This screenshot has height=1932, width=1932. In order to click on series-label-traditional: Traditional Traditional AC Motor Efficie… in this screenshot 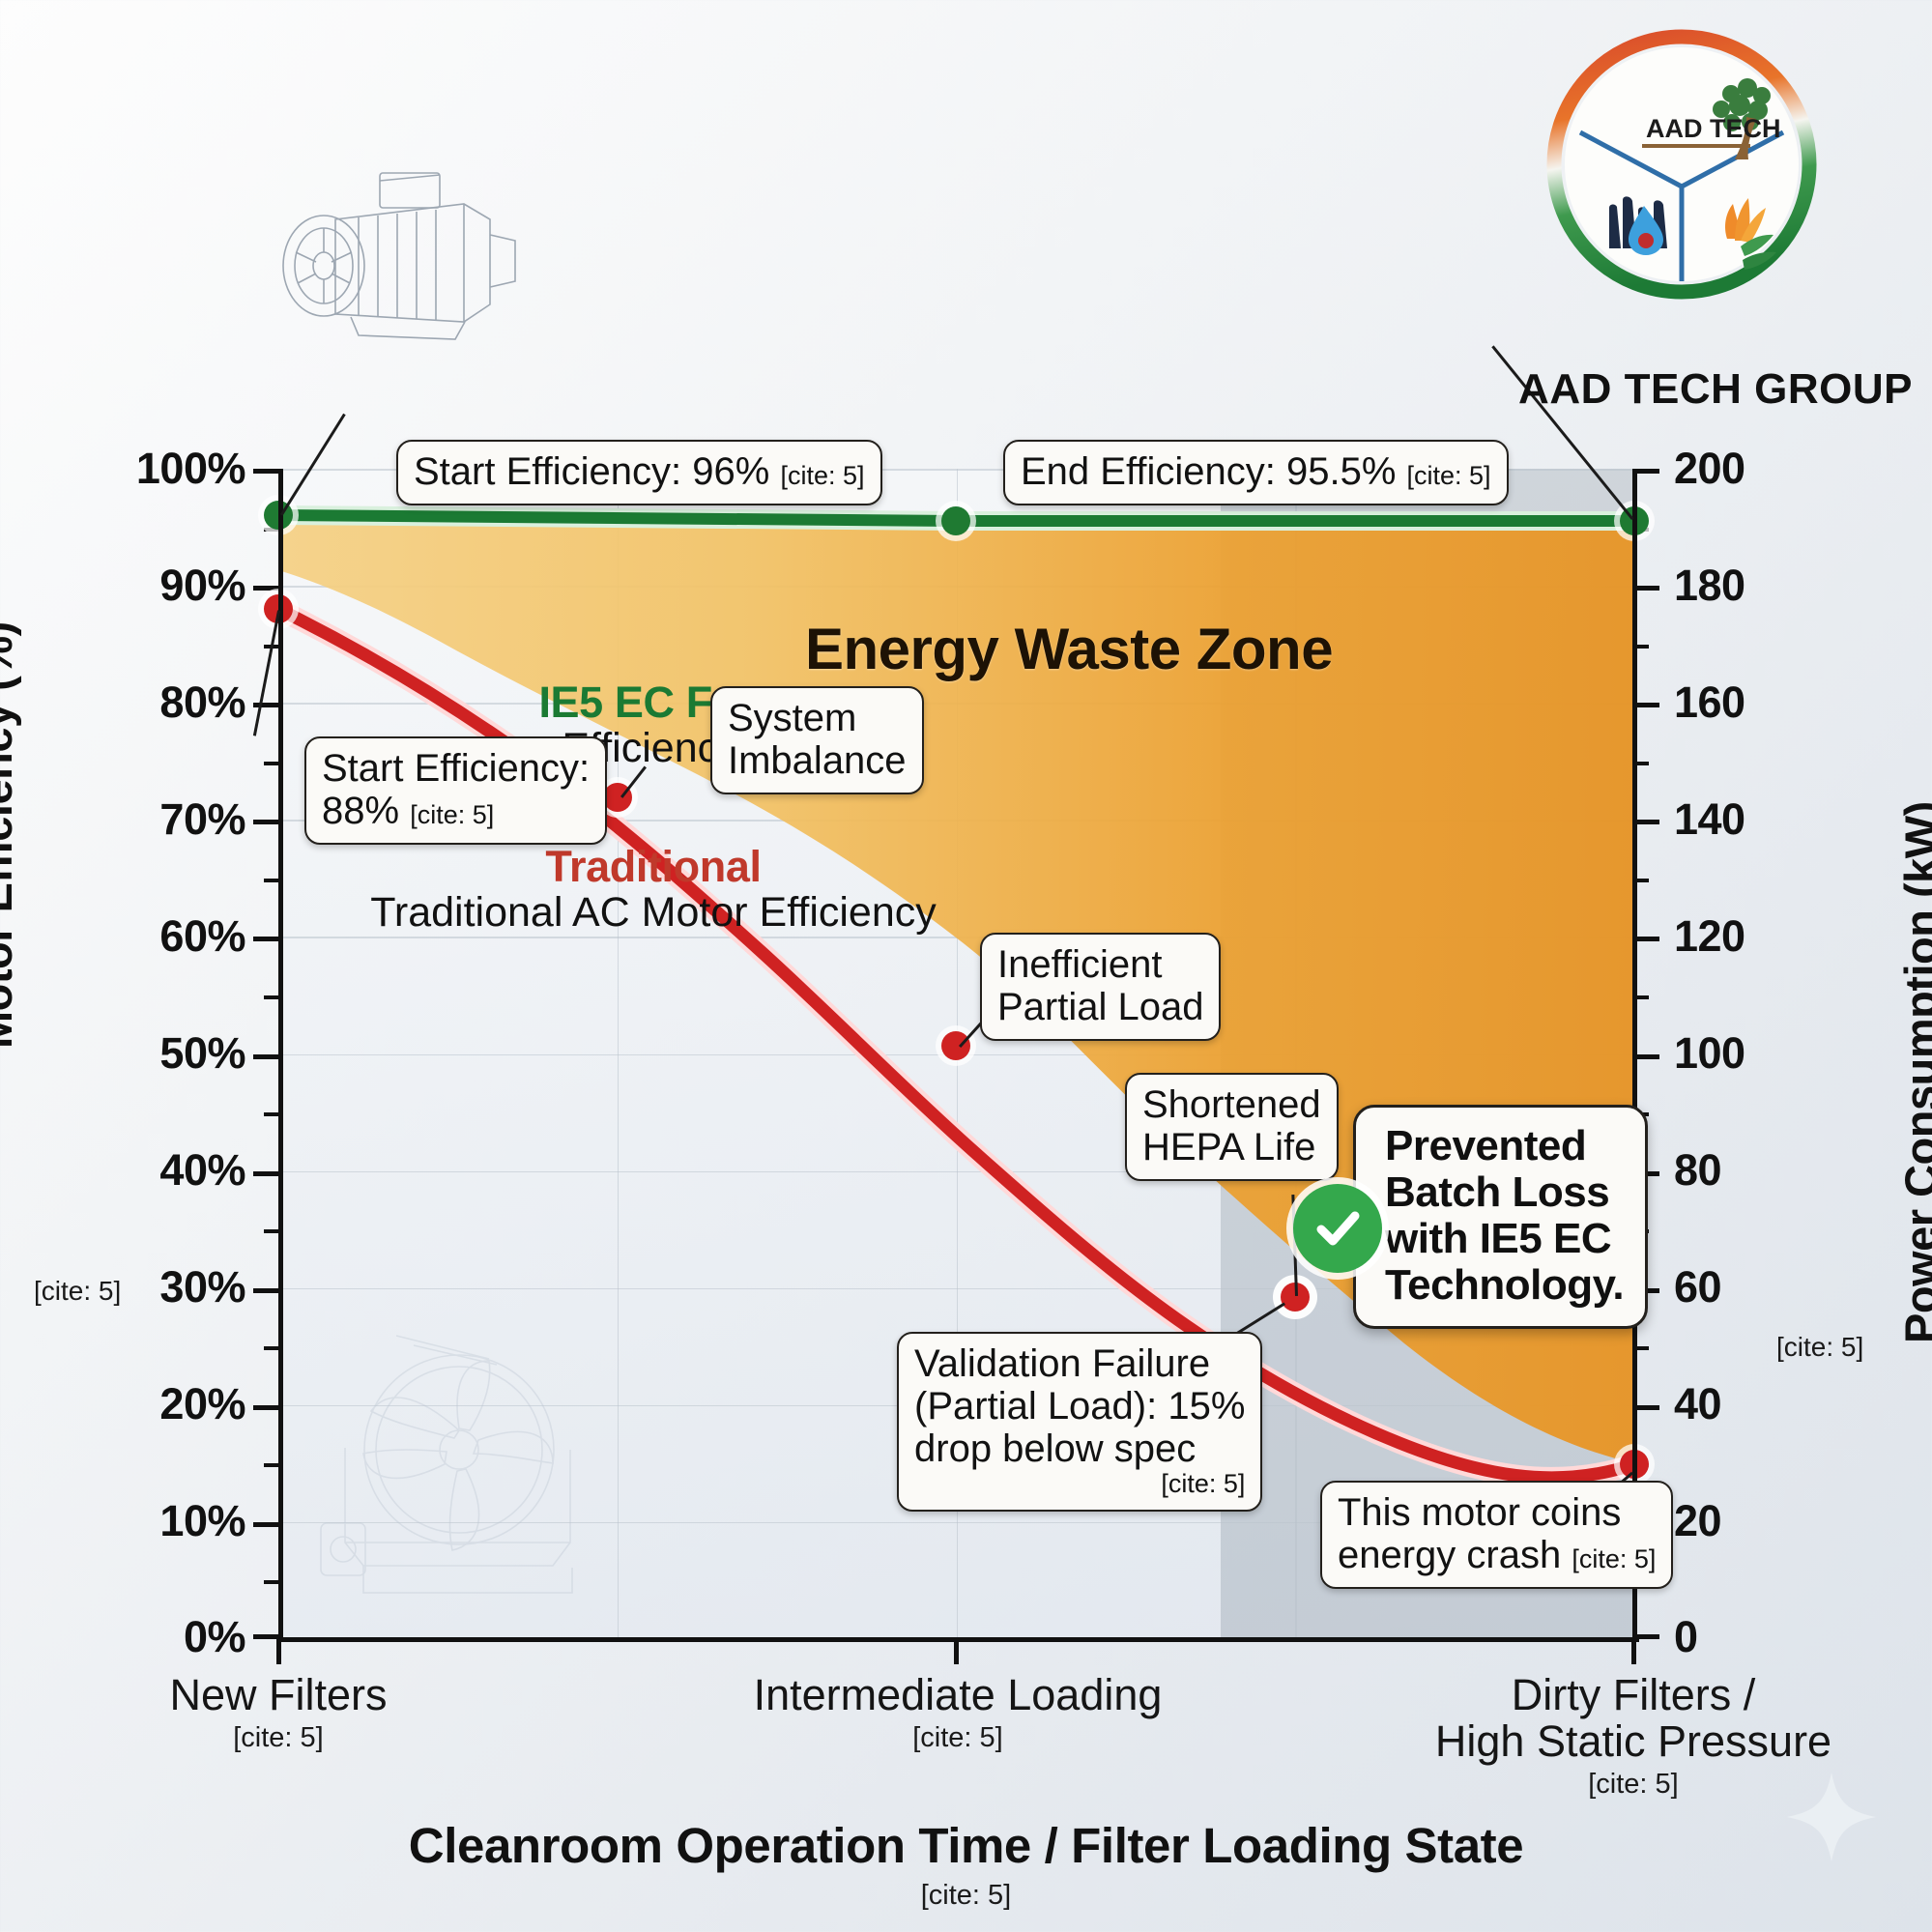, I will do `click(653, 889)`.